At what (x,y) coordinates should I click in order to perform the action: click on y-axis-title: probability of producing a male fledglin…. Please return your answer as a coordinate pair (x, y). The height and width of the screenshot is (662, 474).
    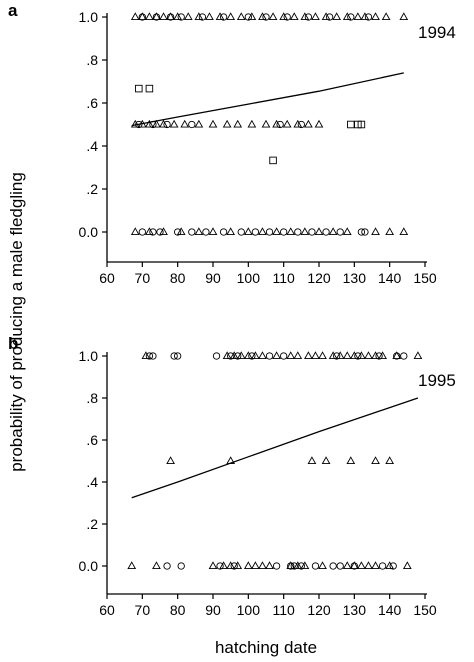
    Looking at the image, I should click on (16, 322).